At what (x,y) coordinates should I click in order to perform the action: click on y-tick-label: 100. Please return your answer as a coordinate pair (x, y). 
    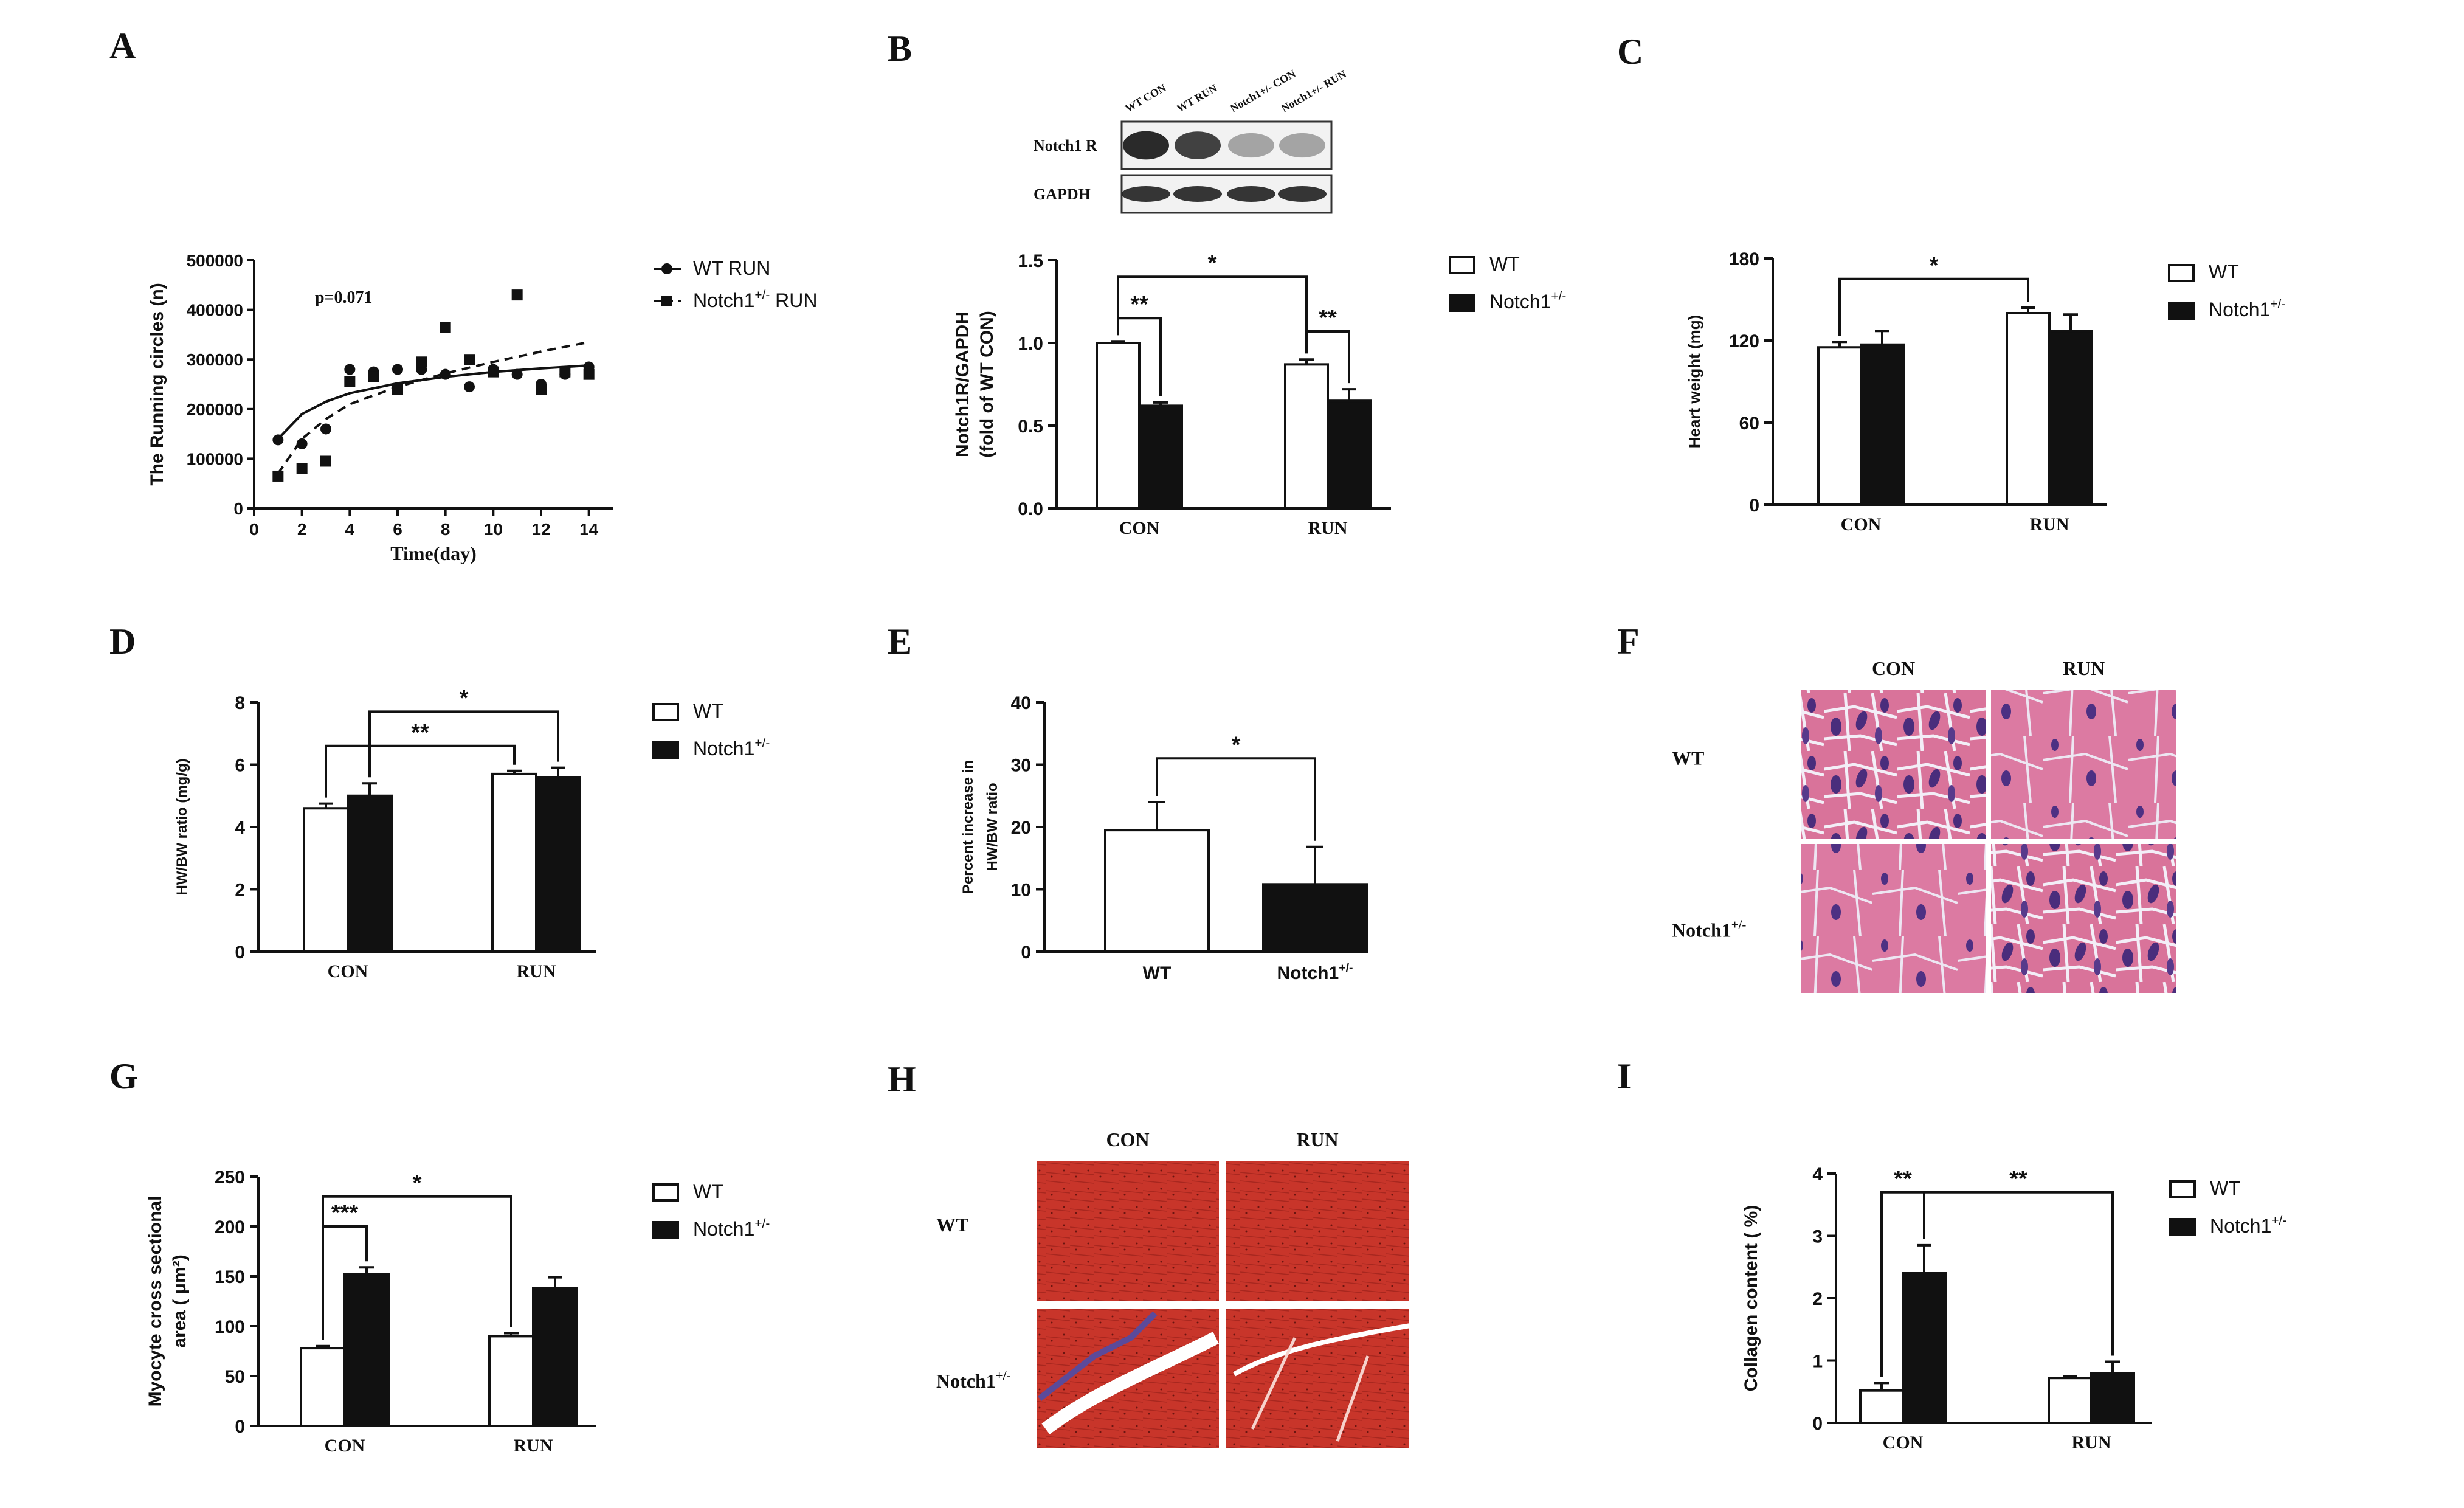
    Looking at the image, I should click on (230, 1327).